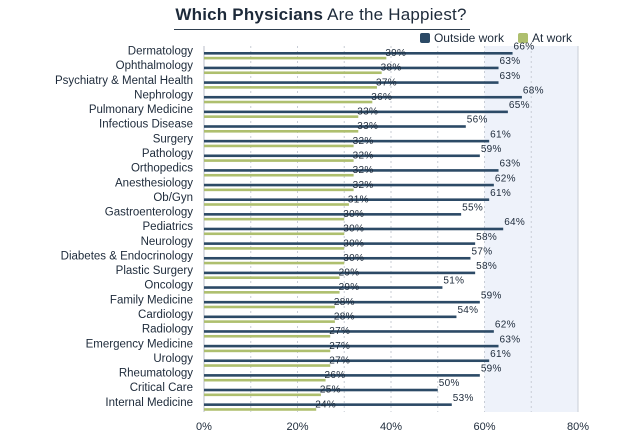 This screenshot has height=436, width=642. I want to click on value-label-at-work: 36%, so click(381, 97).